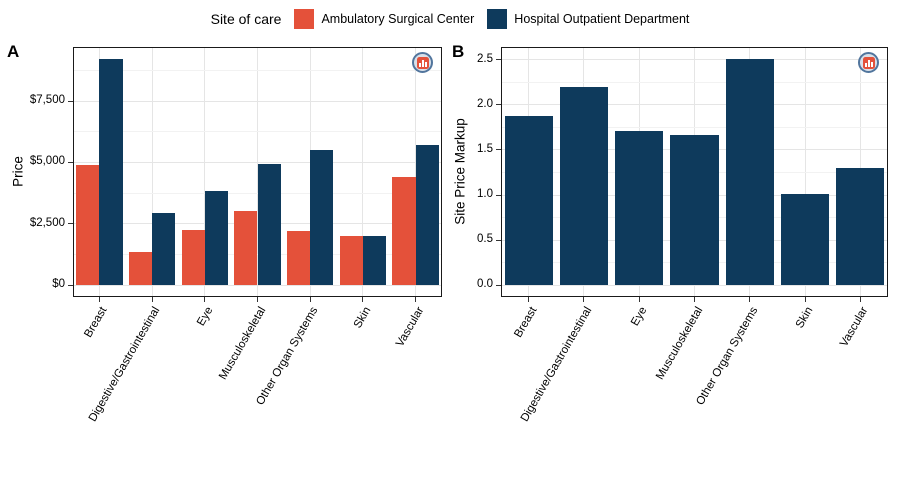  I want to click on y-tick-label: 0.5, so click(485, 239).